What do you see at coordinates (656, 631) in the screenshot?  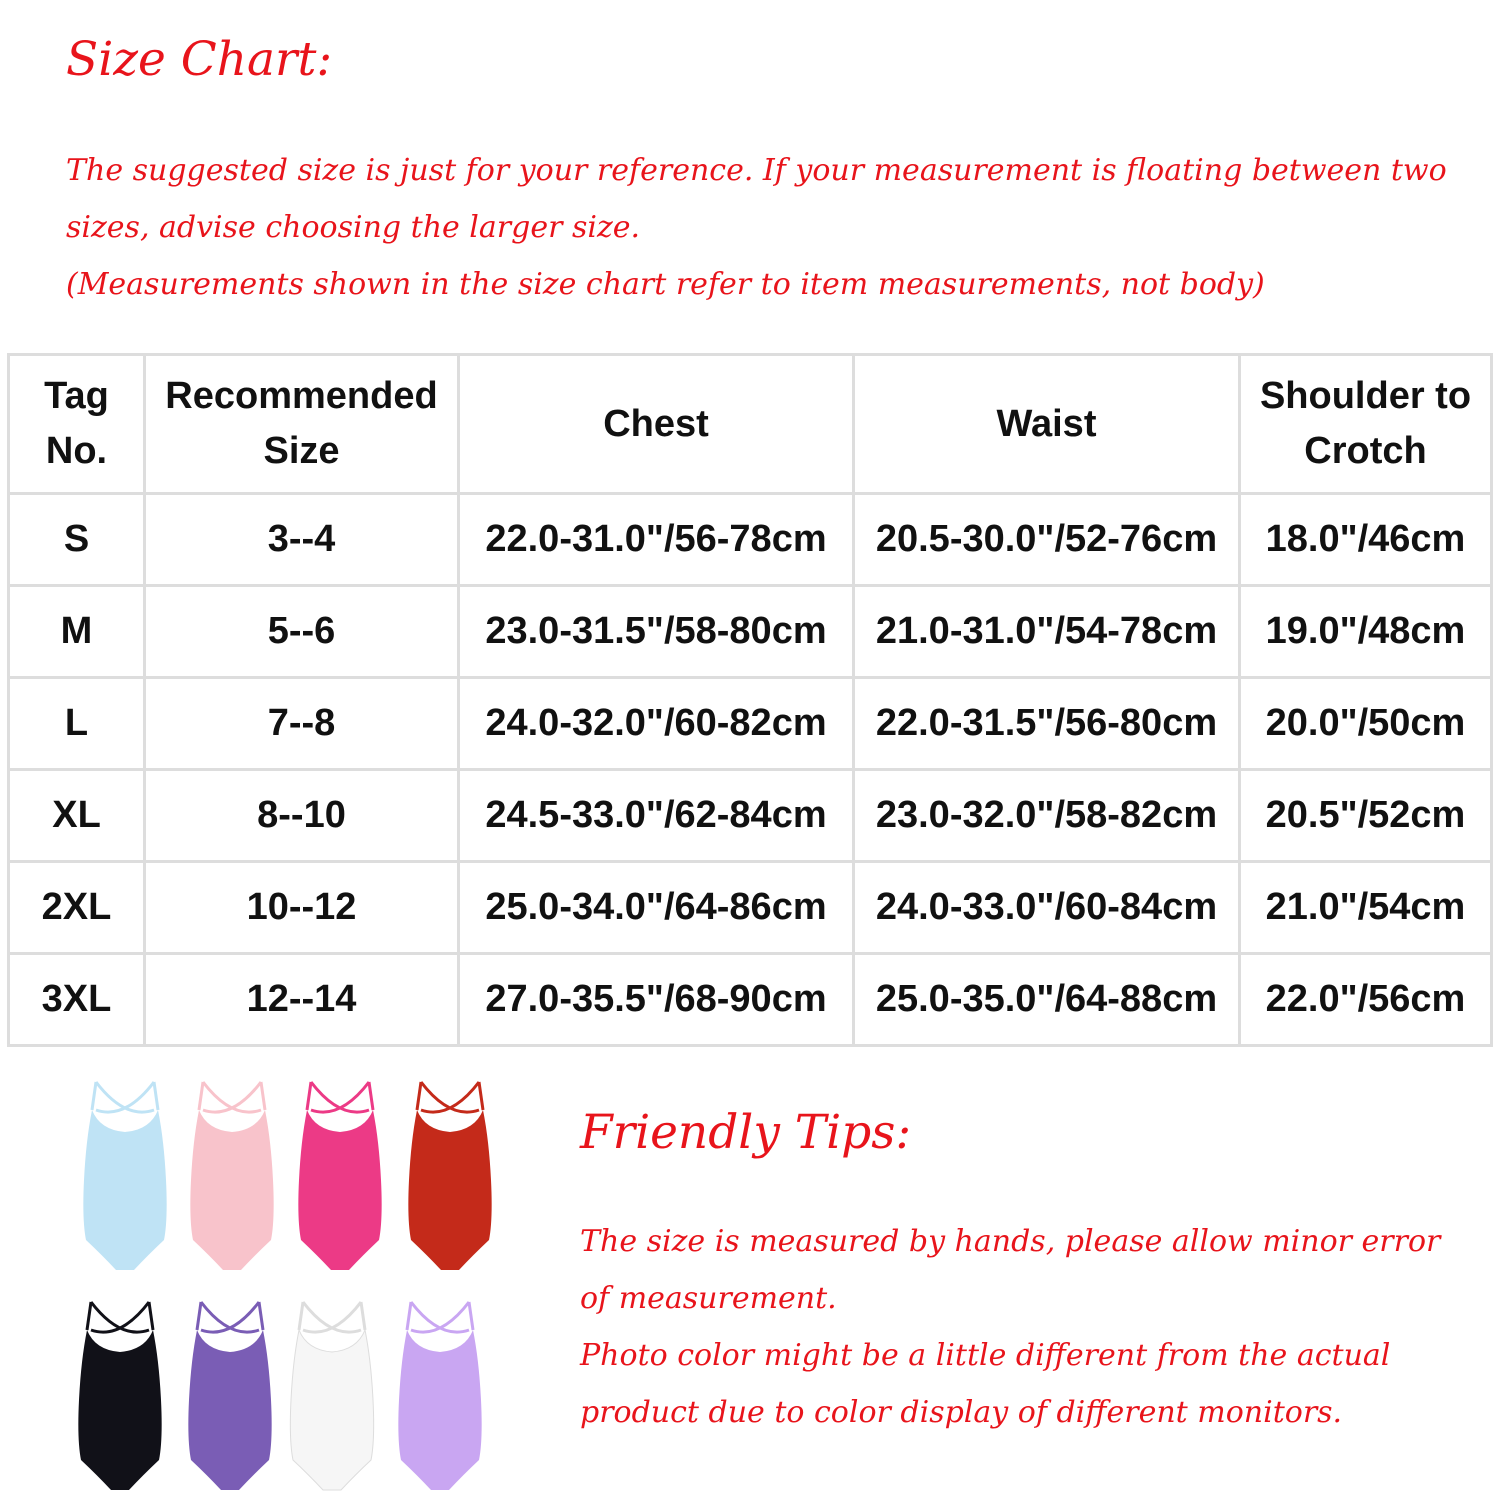 I see `cell-chest: 23.0-31.5"/58-80cm` at bounding box center [656, 631].